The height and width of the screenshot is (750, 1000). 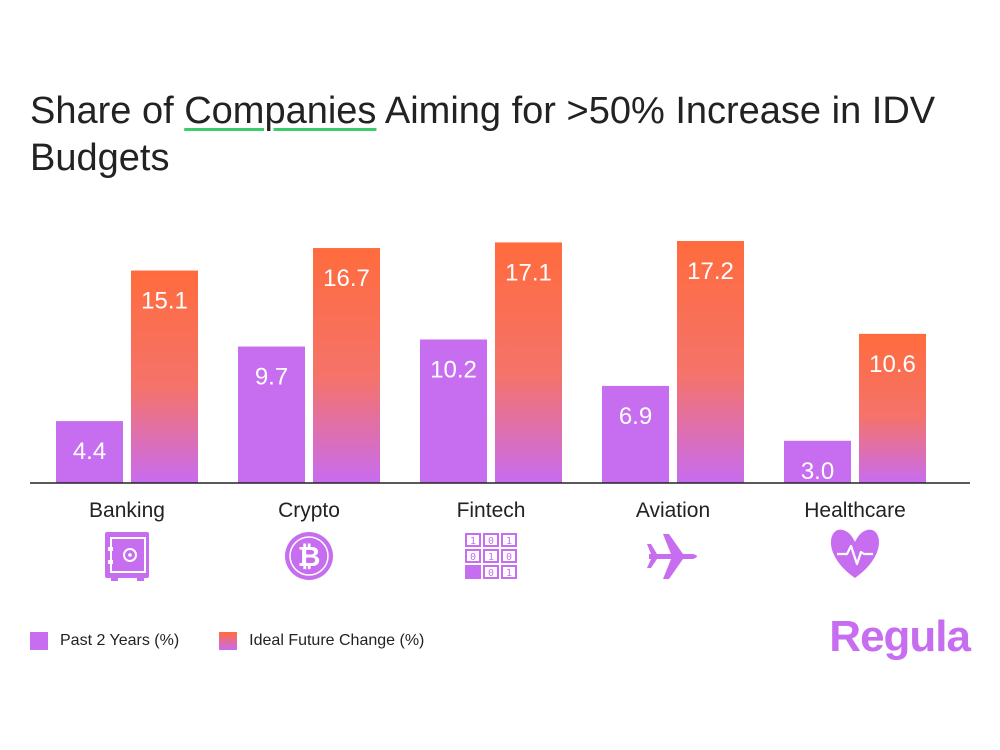 What do you see at coordinates (710, 271) in the screenshot?
I see `value-label-future-aviation: 17.2` at bounding box center [710, 271].